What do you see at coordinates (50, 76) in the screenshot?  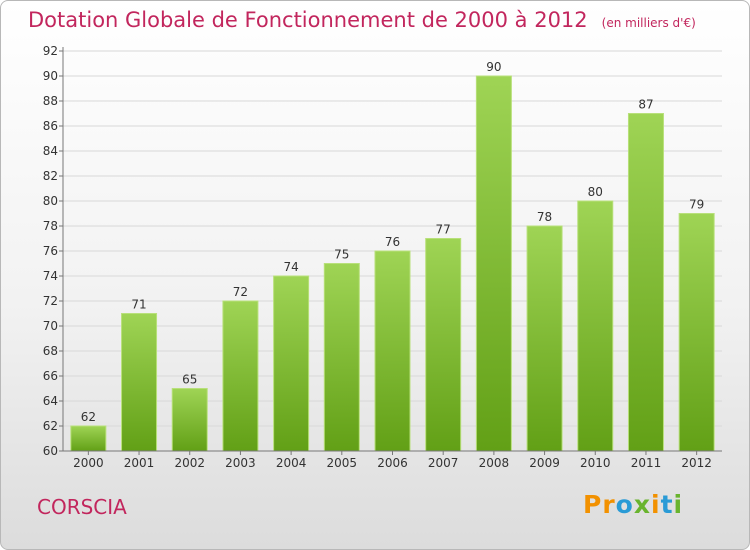 I see `y-tick-label: 90` at bounding box center [50, 76].